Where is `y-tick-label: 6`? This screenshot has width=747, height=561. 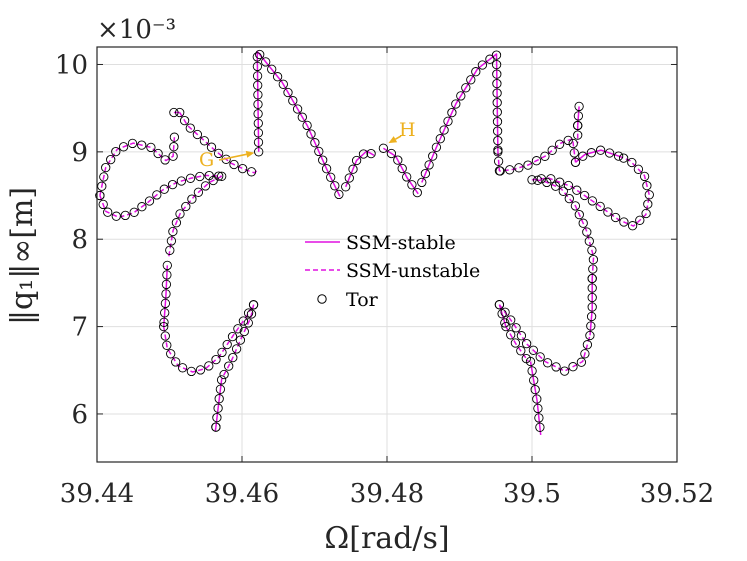 y-tick-label: 6 is located at coordinates (79, 415).